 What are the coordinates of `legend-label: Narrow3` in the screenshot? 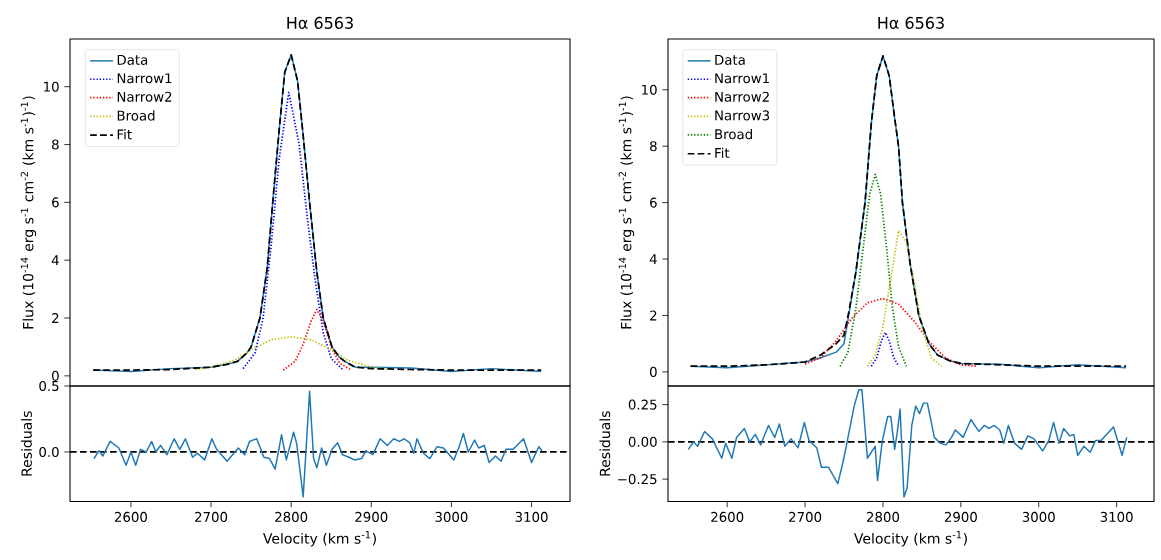 It's located at (742, 115).